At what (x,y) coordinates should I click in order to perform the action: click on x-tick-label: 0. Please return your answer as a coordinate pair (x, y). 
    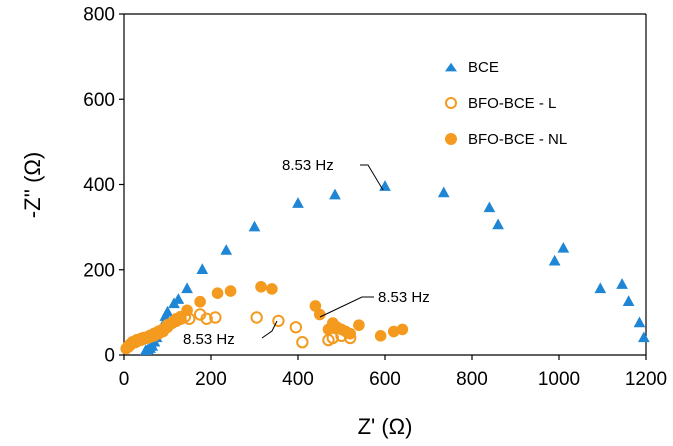
    Looking at the image, I should click on (124, 379).